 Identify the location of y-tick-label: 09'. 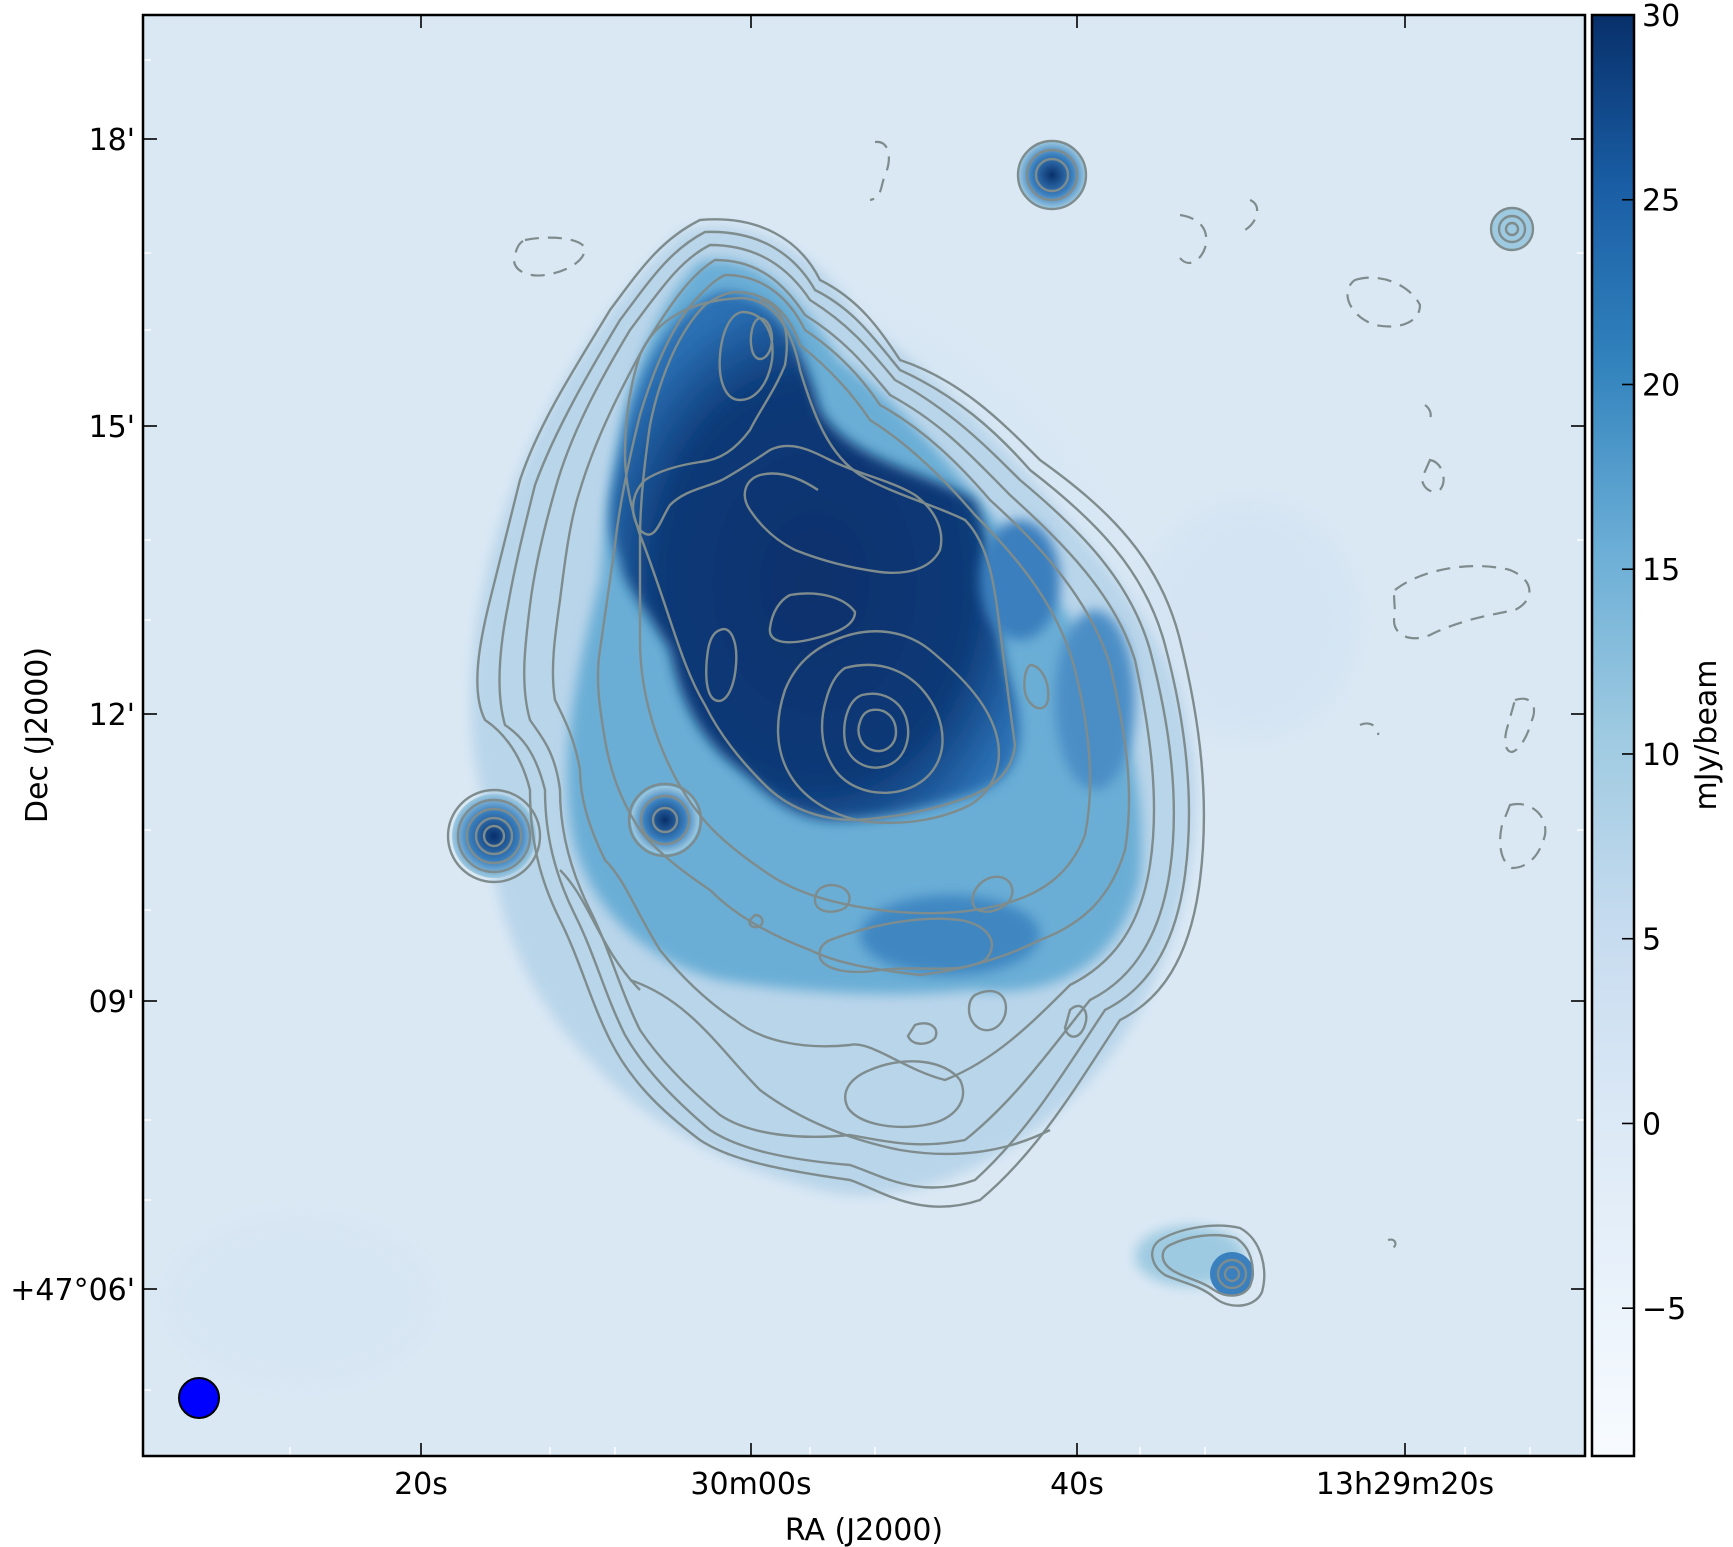
(112, 1002).